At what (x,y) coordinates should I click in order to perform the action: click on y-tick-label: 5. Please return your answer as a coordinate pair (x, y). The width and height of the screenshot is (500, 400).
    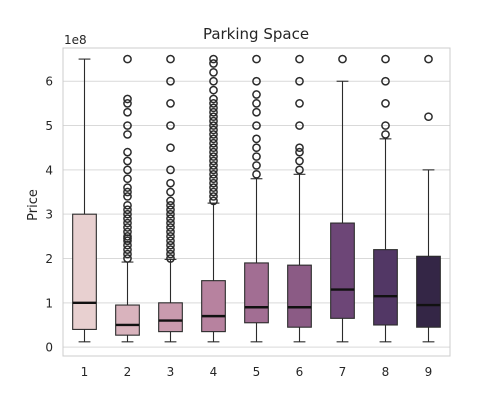
    Looking at the image, I should click on (49, 126).